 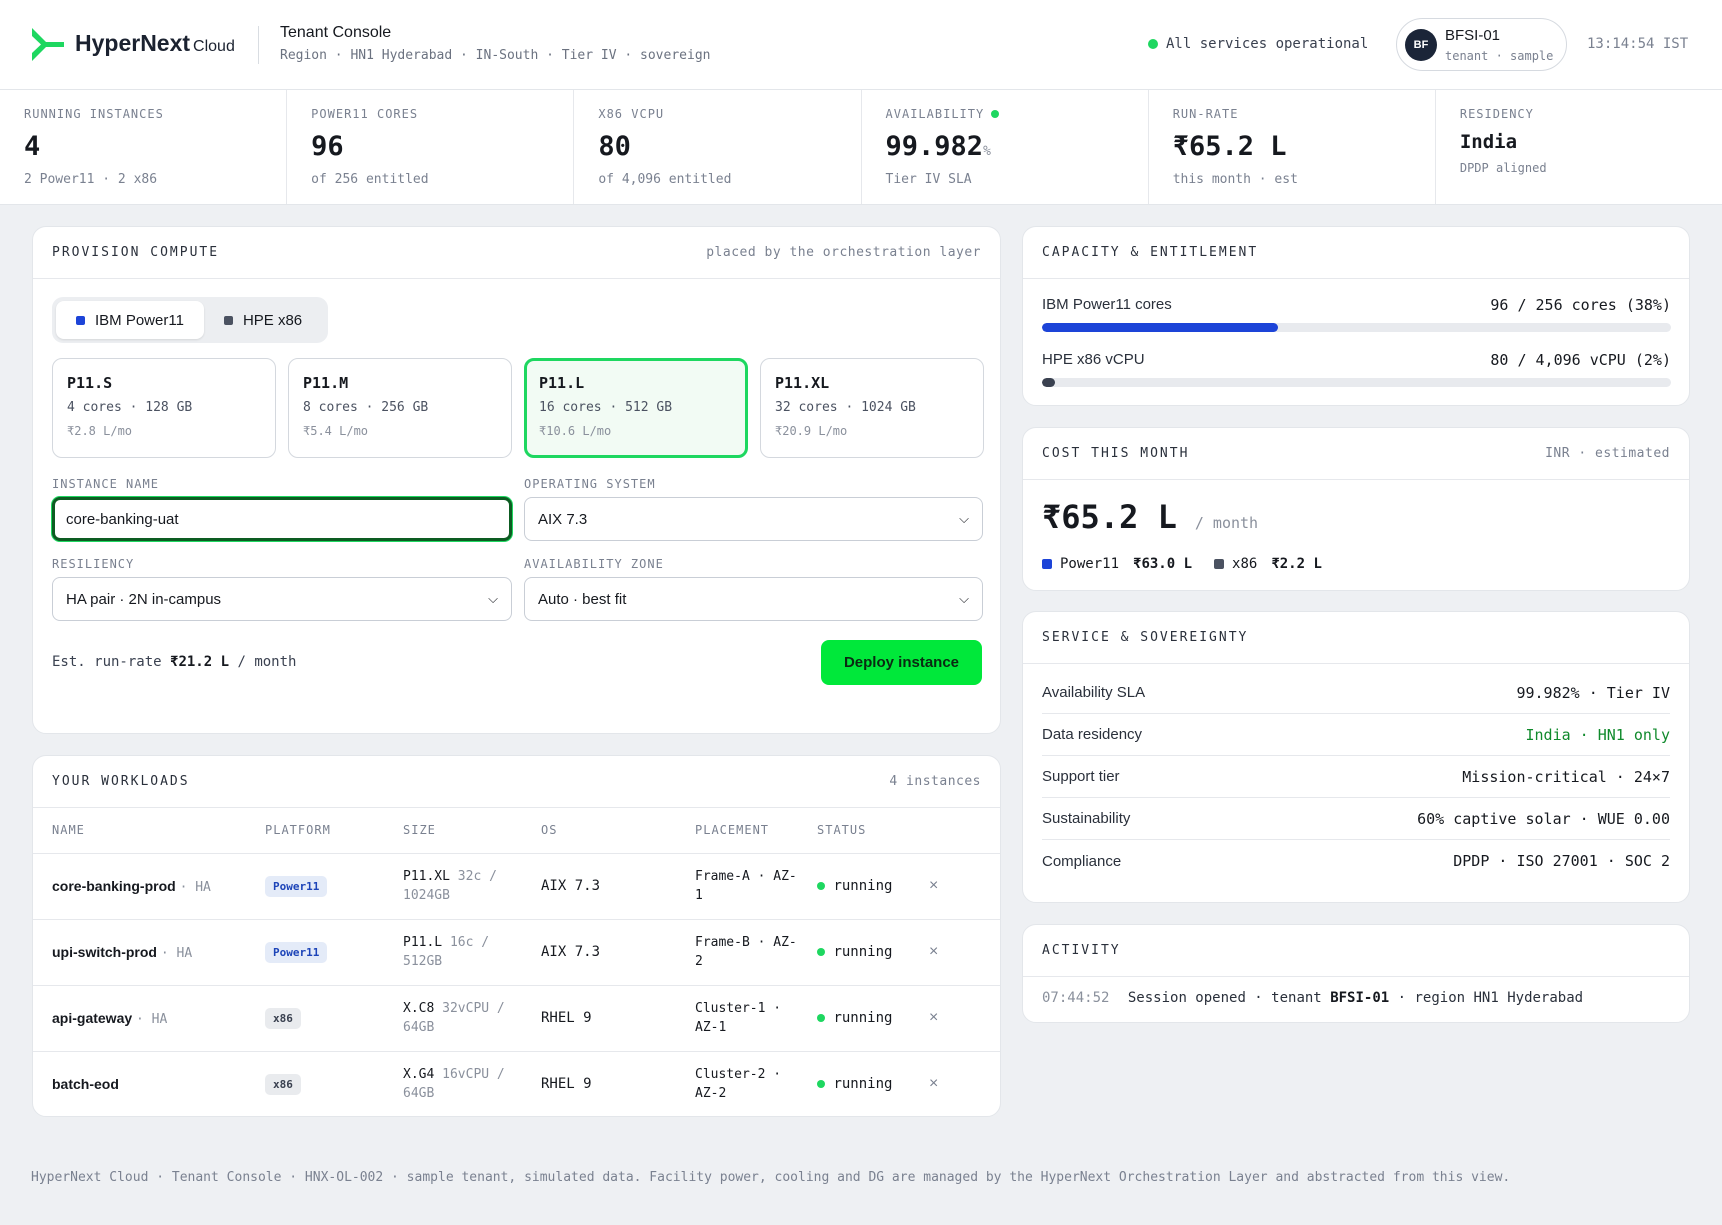 What do you see at coordinates (738, 1008) in the screenshot?
I see `placement-value: Cluster-1 ·` at bounding box center [738, 1008].